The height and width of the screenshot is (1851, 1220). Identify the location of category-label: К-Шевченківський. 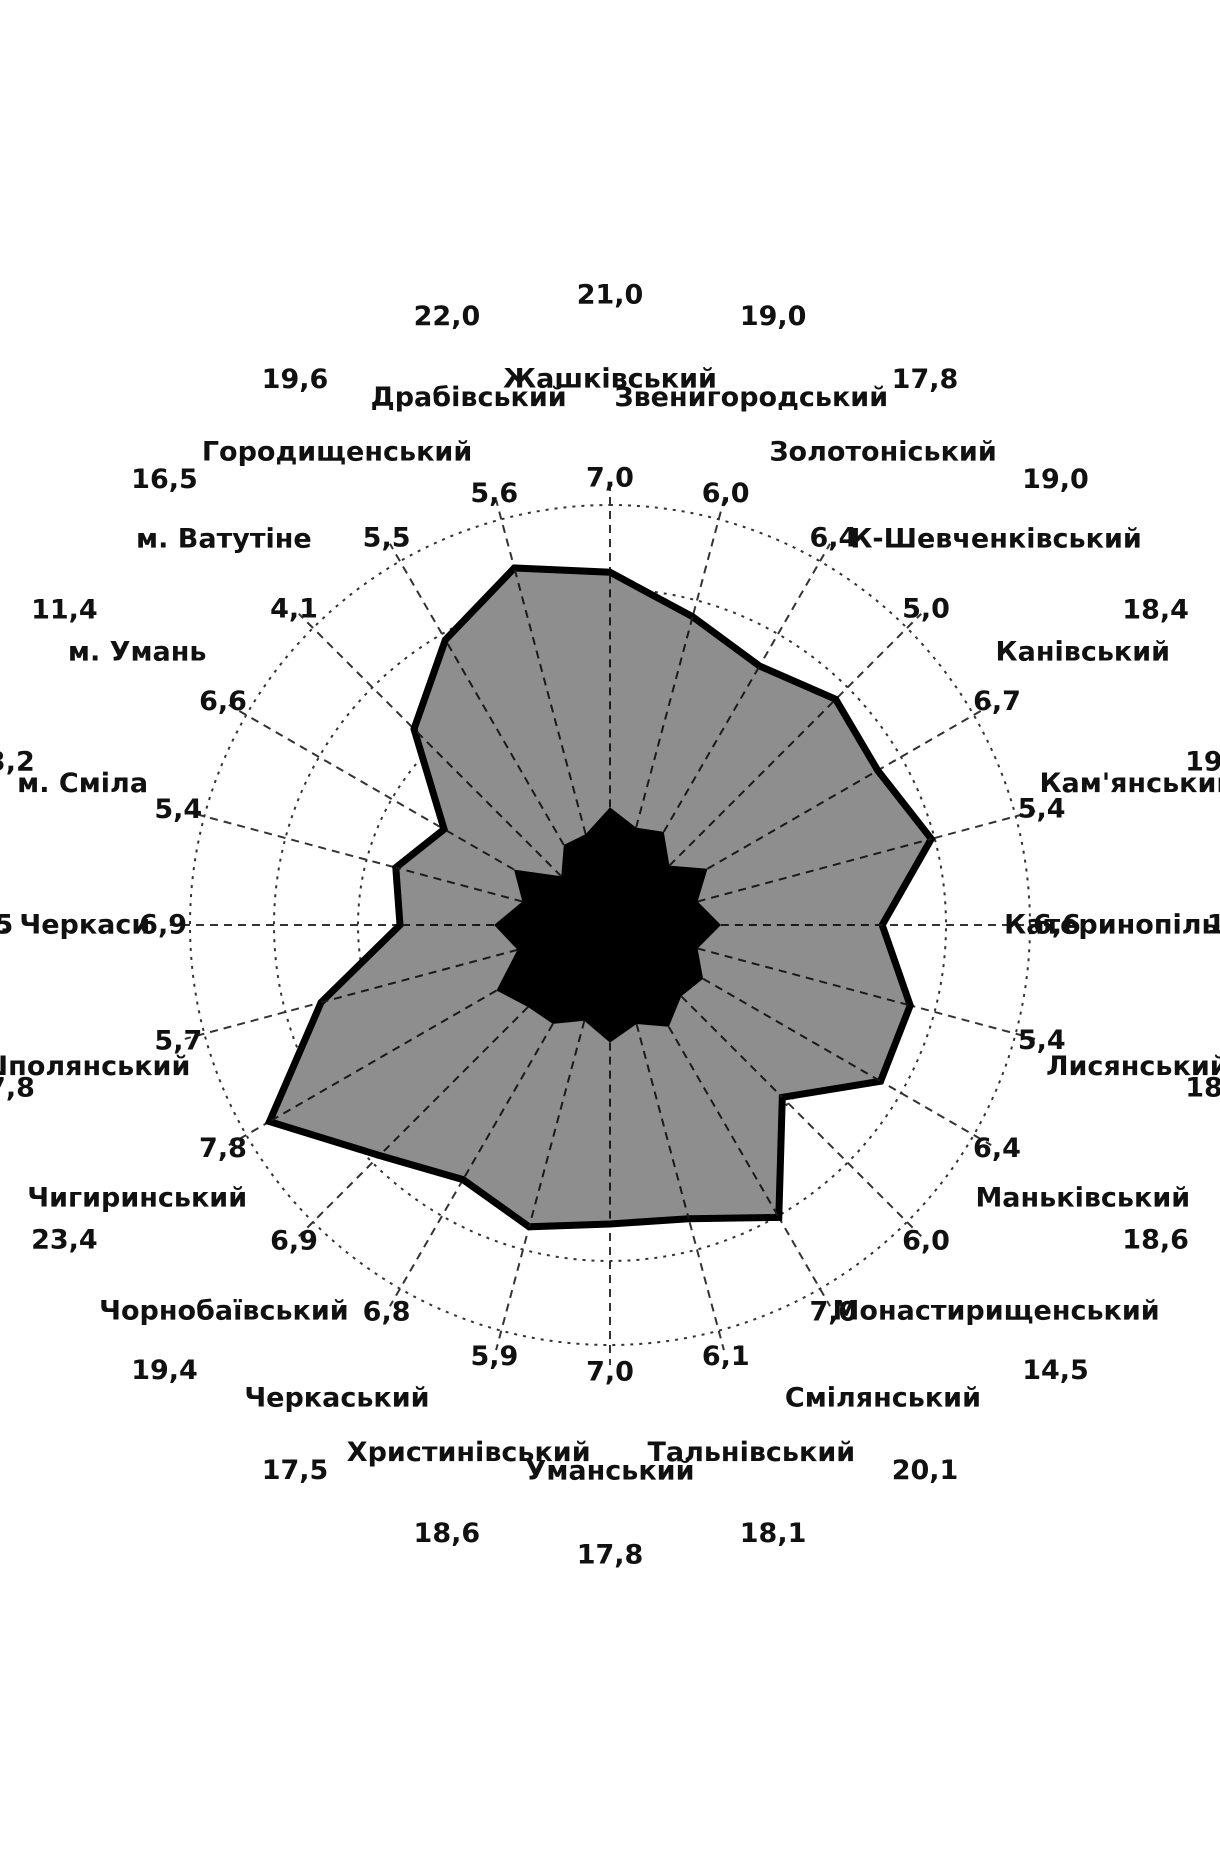
(995, 538).